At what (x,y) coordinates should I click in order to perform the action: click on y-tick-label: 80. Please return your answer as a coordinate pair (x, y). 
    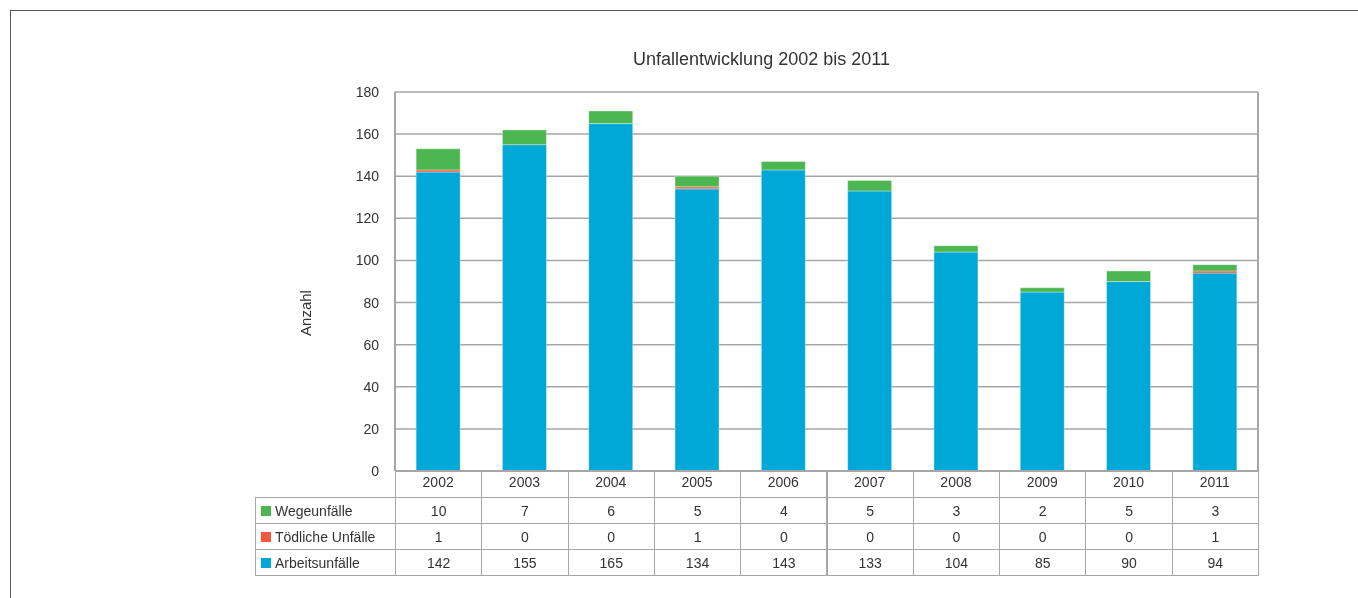
    Looking at the image, I should click on (371, 302).